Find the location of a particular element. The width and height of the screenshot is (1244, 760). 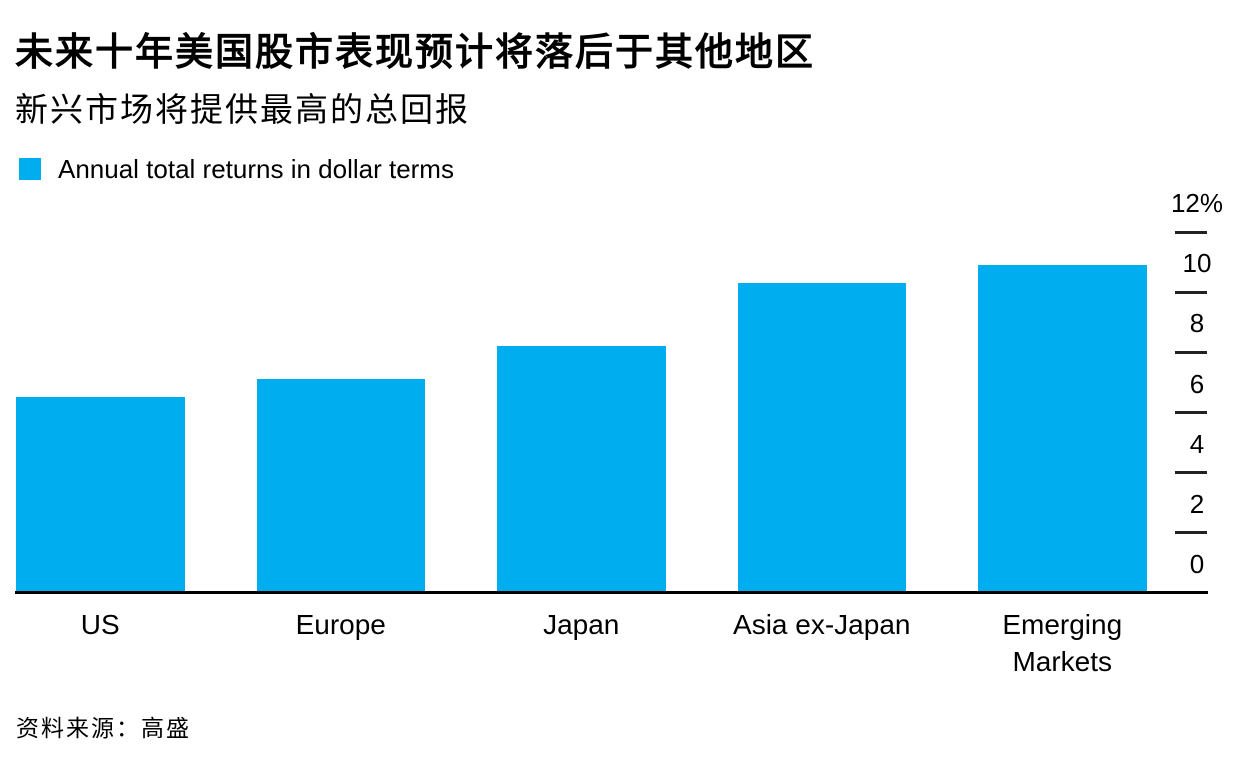

source-note: 资料来源：高盛 is located at coordinates (103, 728).